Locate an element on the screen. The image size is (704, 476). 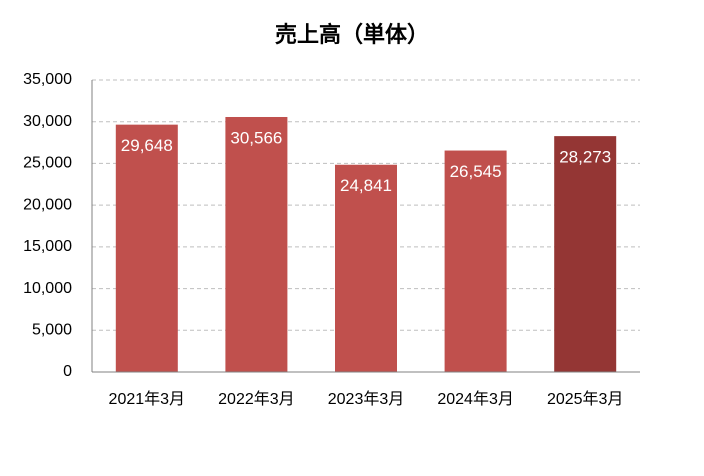
data-label: 30,566 is located at coordinates (256, 137).